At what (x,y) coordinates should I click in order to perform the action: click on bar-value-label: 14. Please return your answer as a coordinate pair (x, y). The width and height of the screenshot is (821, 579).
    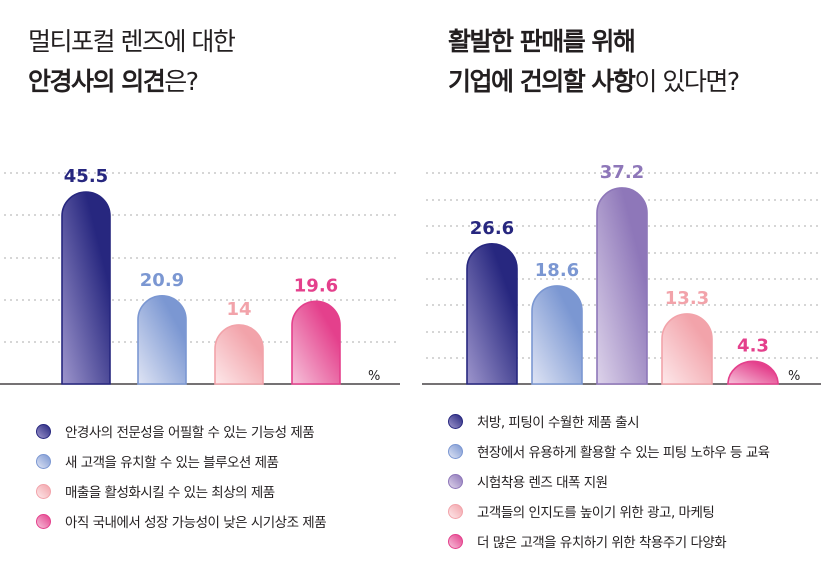
    Looking at the image, I should click on (238, 309).